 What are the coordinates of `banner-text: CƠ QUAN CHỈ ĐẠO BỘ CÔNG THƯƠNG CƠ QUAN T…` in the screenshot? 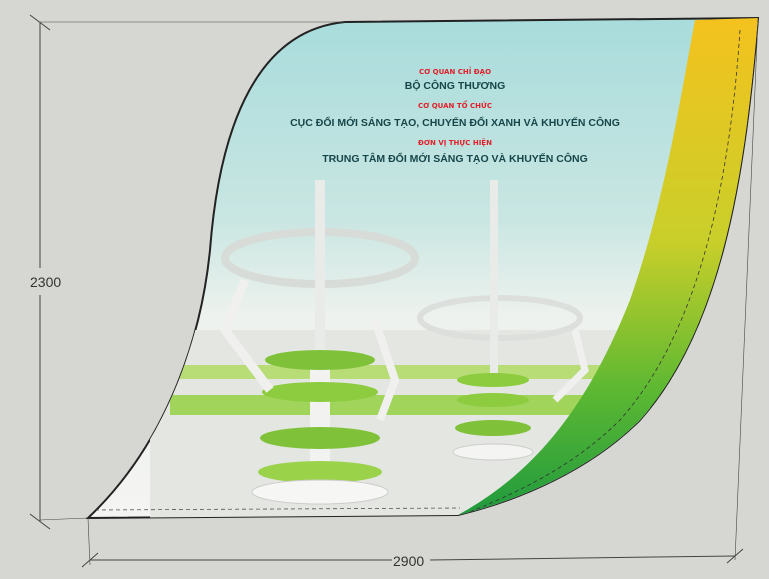 It's located at (455, 115).